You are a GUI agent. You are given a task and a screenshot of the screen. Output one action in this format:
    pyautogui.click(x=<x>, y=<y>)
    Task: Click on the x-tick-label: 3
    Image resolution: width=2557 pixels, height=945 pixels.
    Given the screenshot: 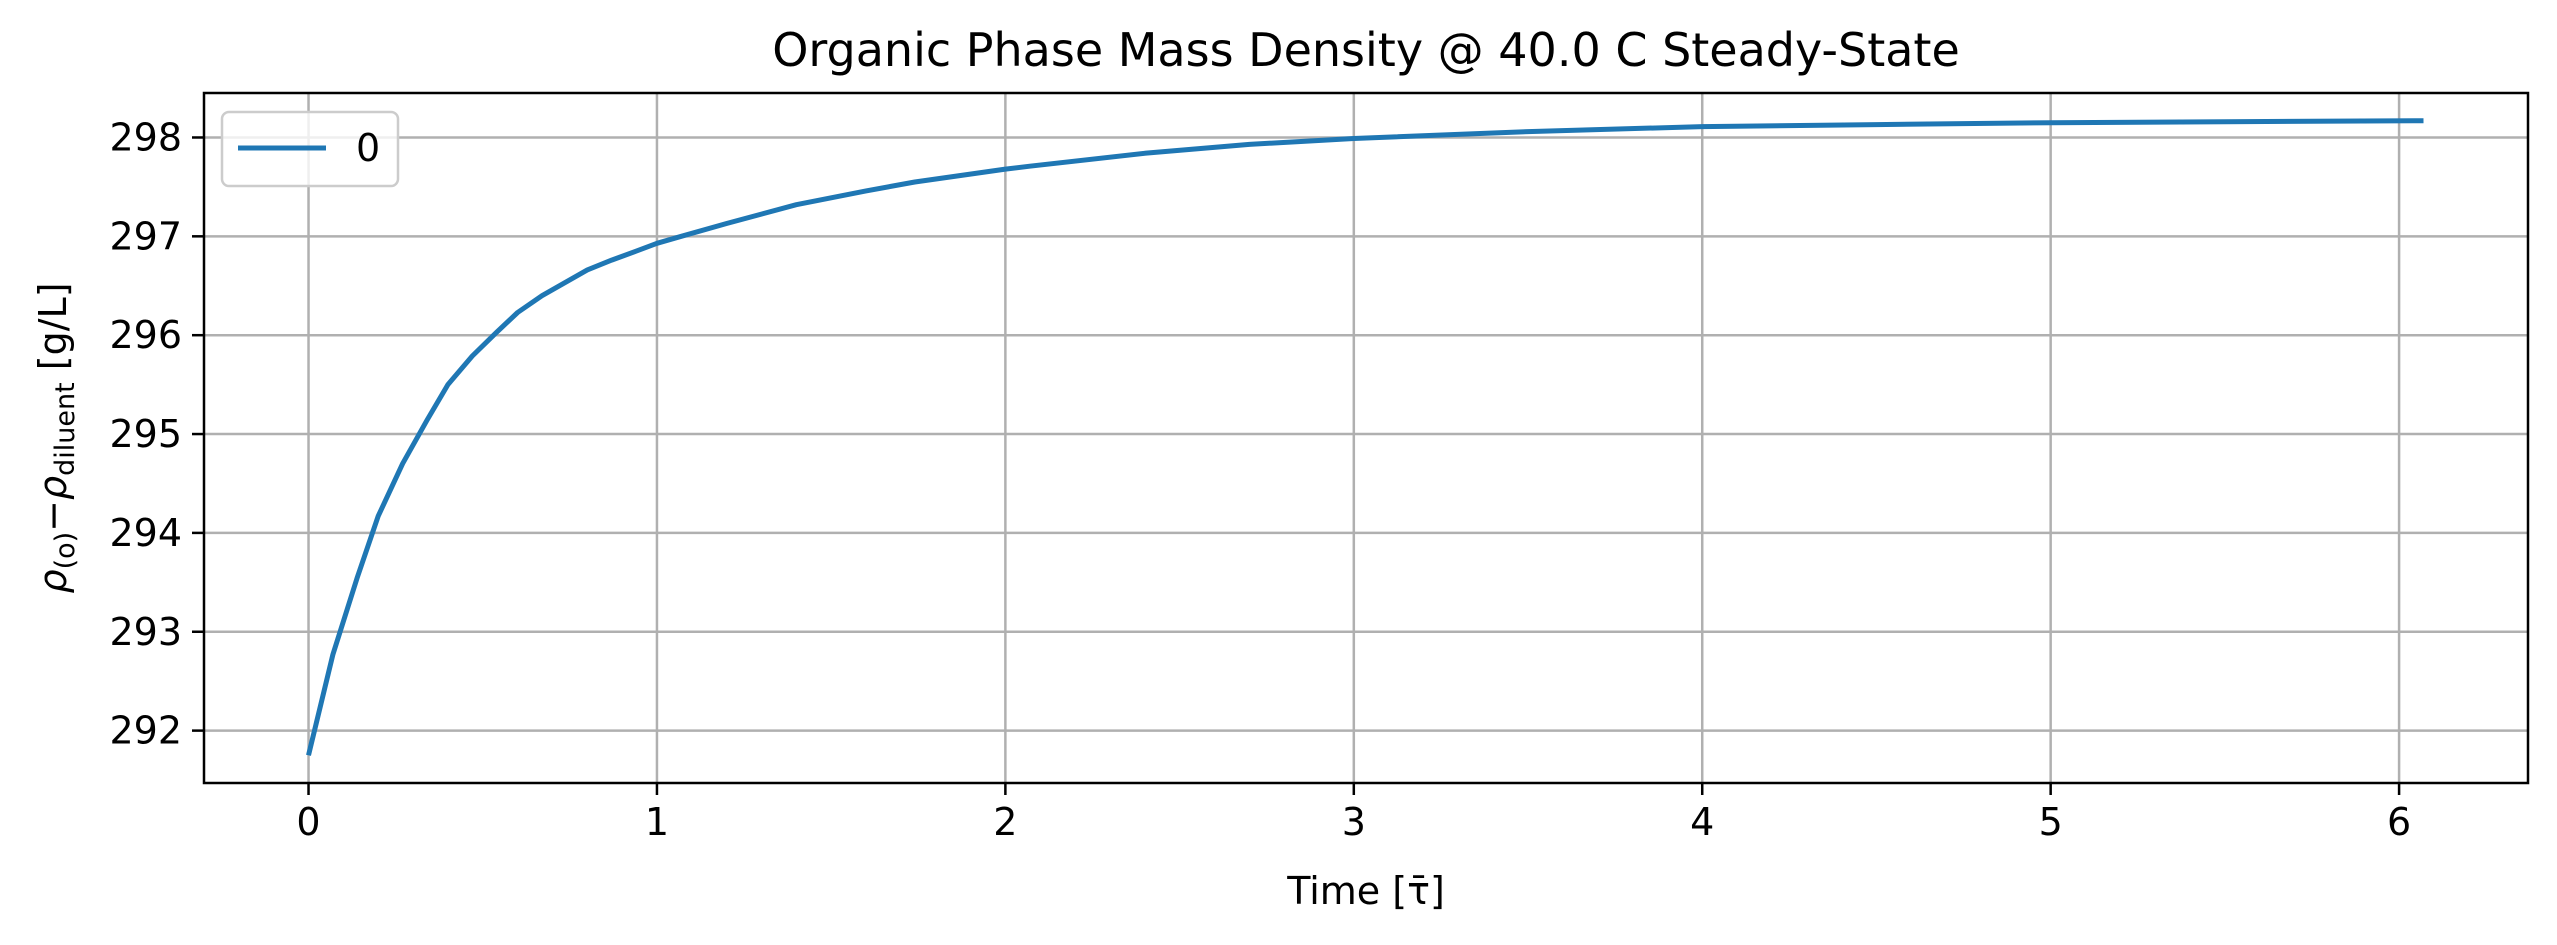 What is the action you would take?
    pyautogui.click(x=1354, y=822)
    